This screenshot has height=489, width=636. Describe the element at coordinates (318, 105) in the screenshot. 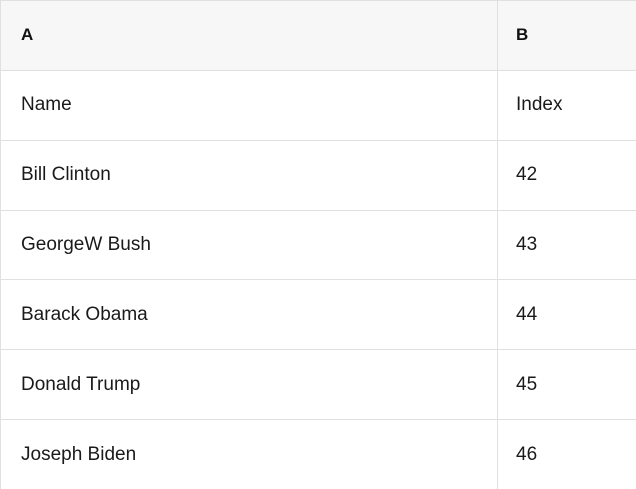

I see `table-row: Name Index` at that location.